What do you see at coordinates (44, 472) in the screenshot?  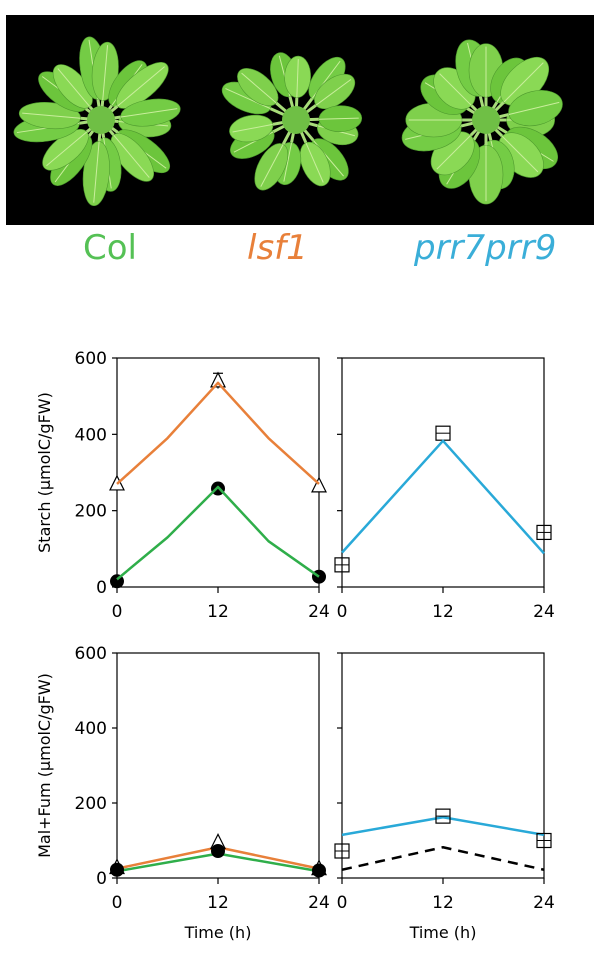 I see `y-axis-label: Starch (µmolC/gFW)` at bounding box center [44, 472].